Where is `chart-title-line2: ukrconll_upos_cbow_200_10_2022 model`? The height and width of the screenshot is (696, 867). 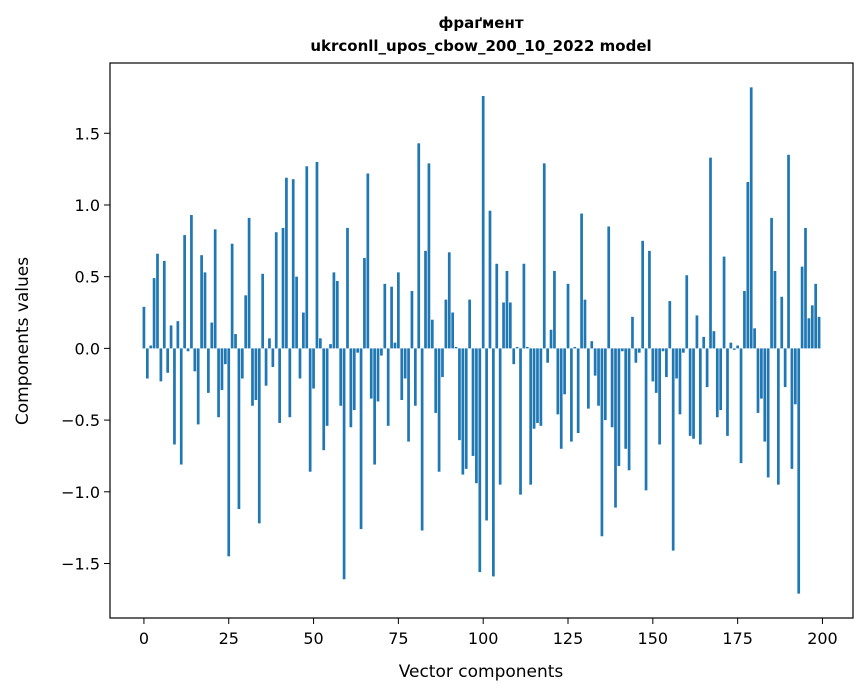
chart-title-line2: ukrconll_upos_cbow_200_10_2022 model is located at coordinates (480, 46).